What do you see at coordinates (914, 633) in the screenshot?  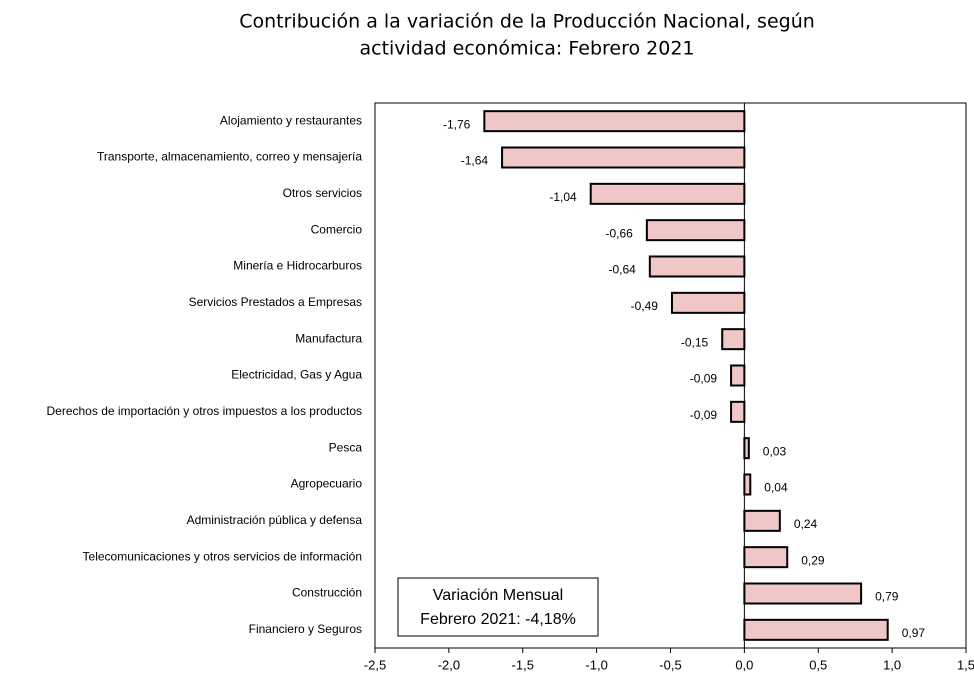 I see `data-label: 0,97` at bounding box center [914, 633].